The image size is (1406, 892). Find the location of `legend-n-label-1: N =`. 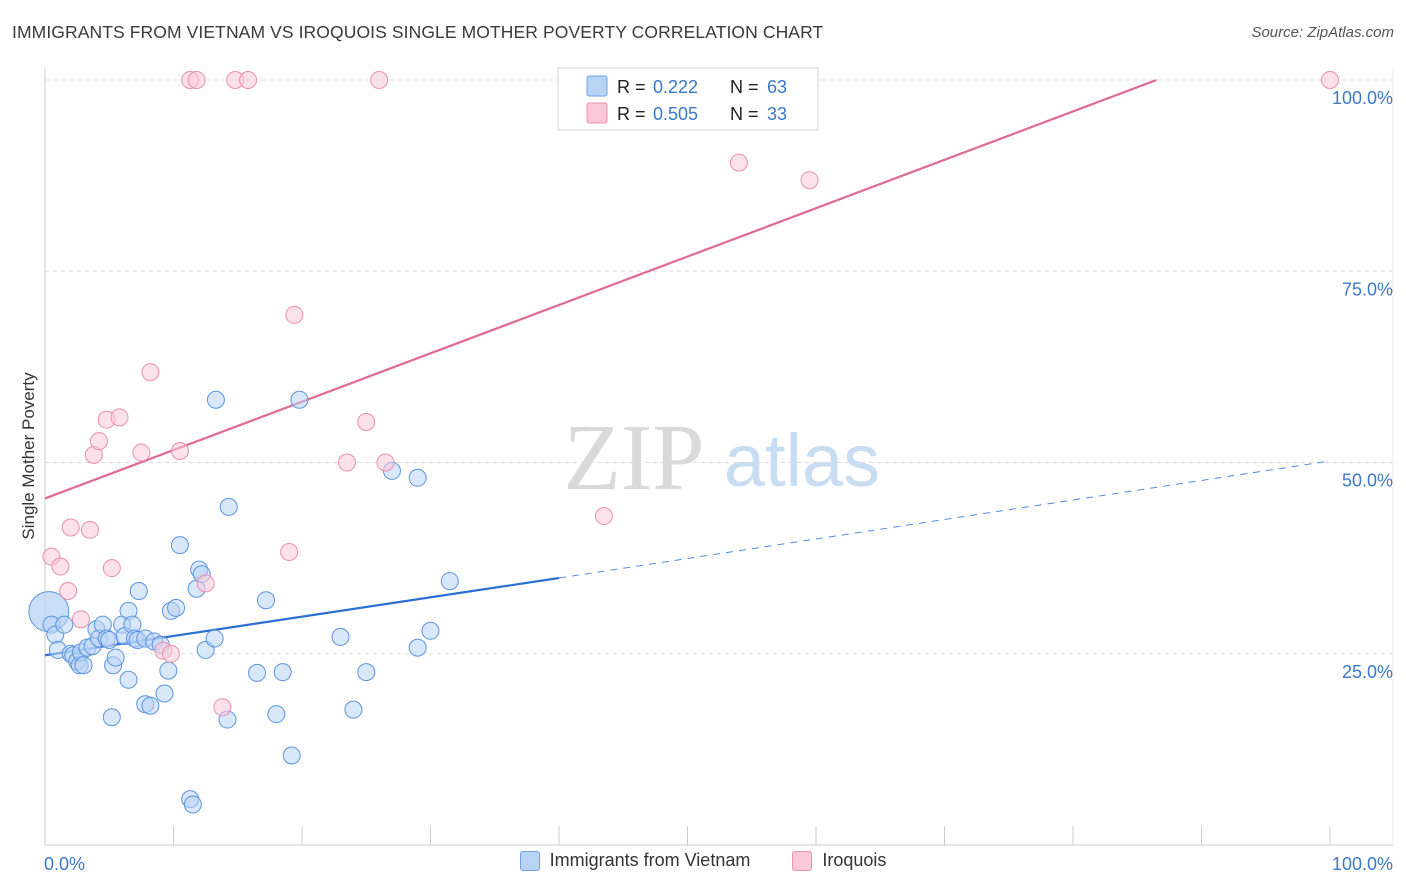

legend-n-label-1: N = is located at coordinates (744, 87).